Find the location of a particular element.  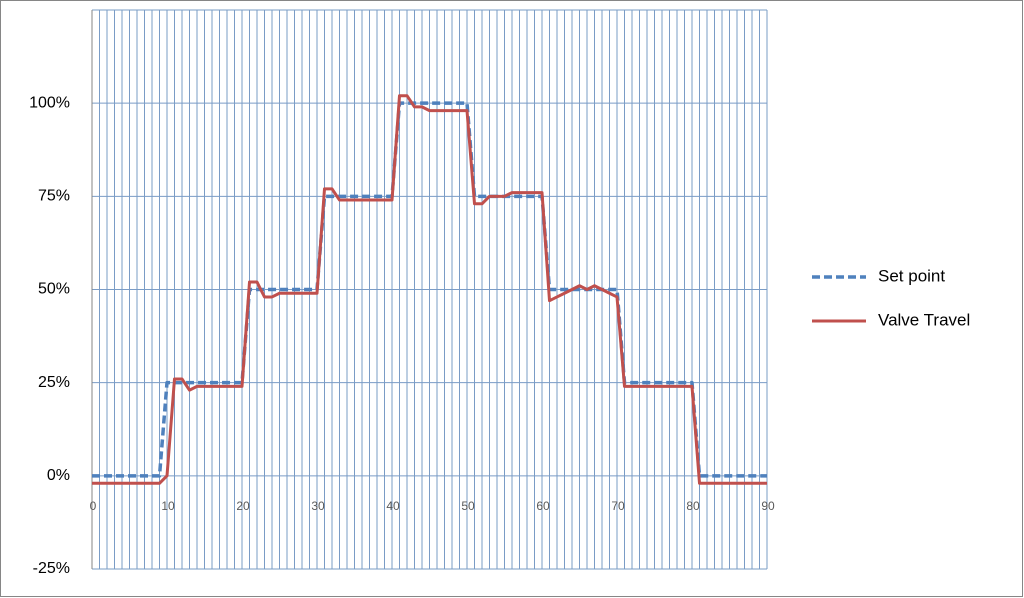

x-tick-label: 90 is located at coordinates (768, 506).